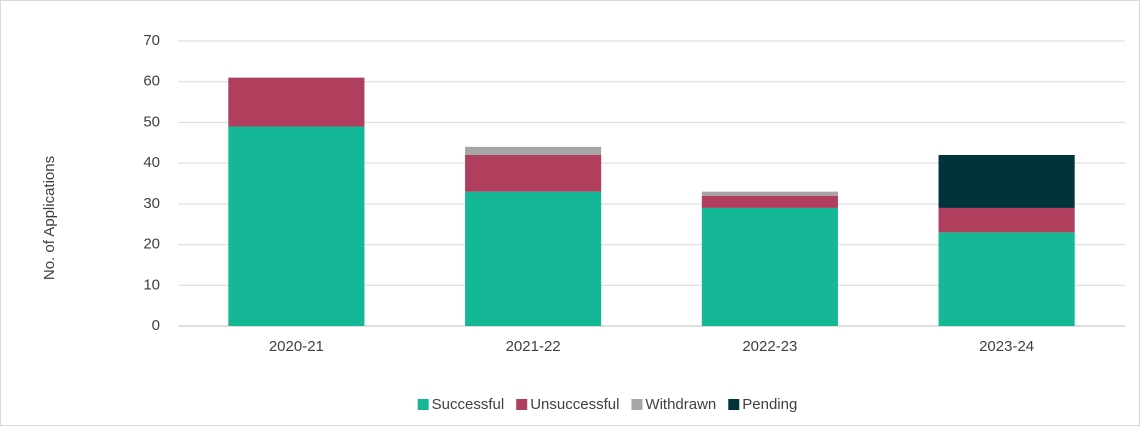  What do you see at coordinates (151, 40) in the screenshot?
I see `y-tick-label: 70` at bounding box center [151, 40].